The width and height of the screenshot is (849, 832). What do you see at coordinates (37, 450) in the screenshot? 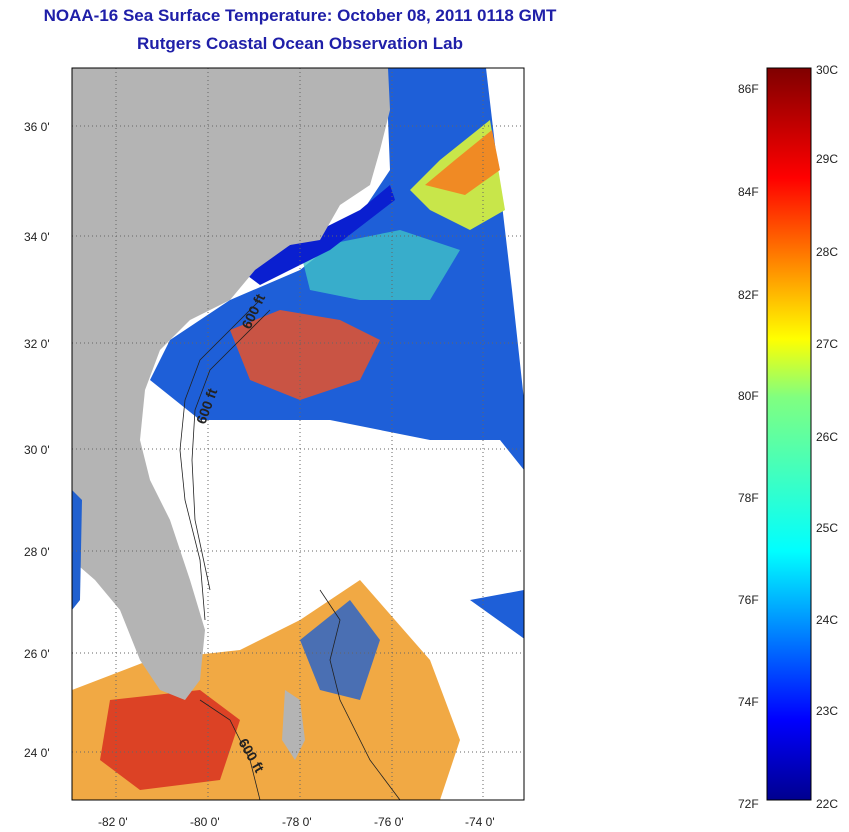
I see `lat-tick-label: 30 0'` at bounding box center [37, 450].